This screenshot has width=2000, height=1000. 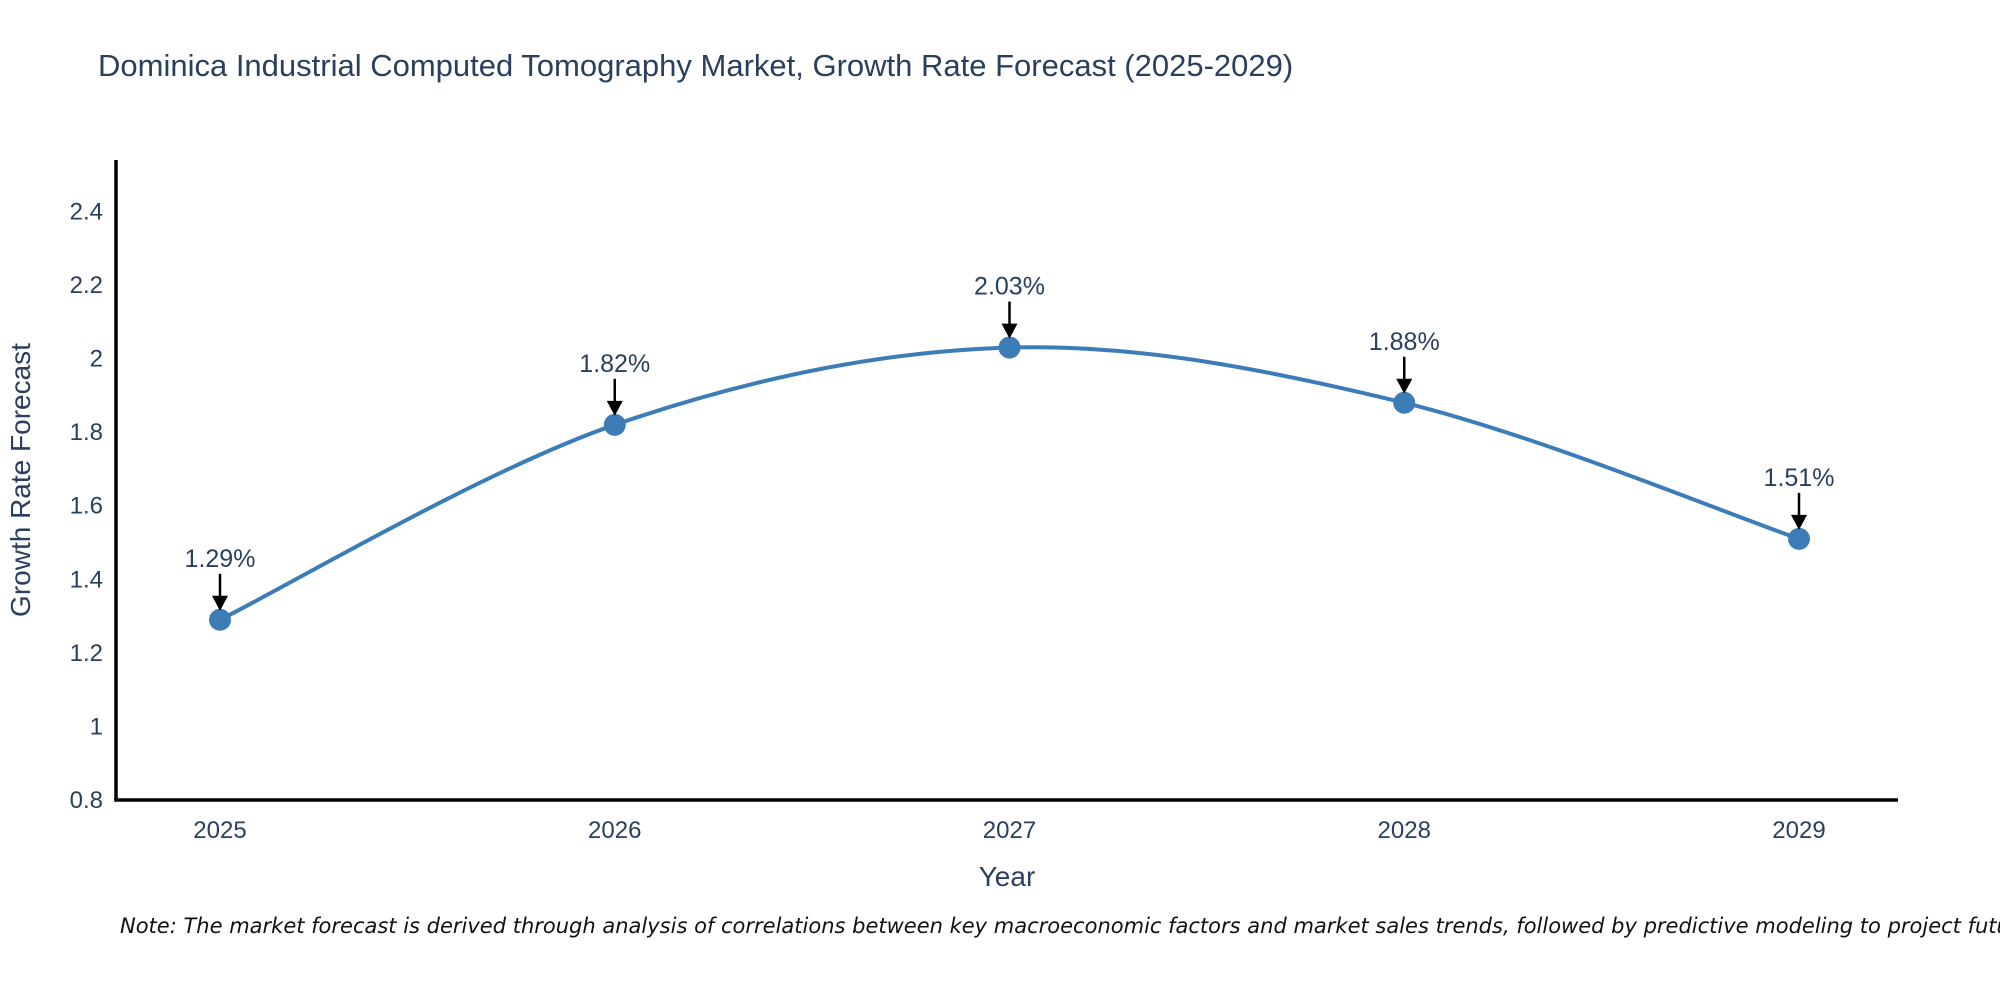 I want to click on y-tick-label: 1, so click(x=96, y=726).